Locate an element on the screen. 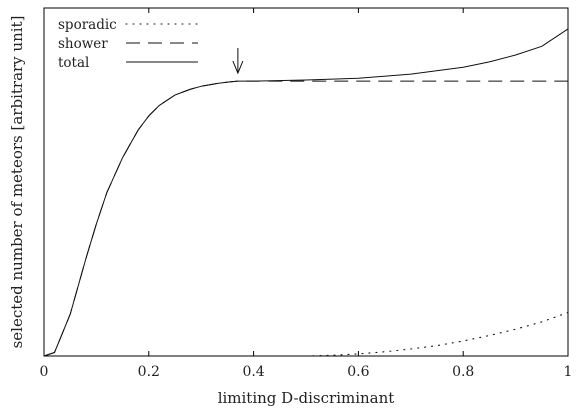 The height and width of the screenshot is (416, 586). x-tick-label: 0.8 is located at coordinates (463, 372).